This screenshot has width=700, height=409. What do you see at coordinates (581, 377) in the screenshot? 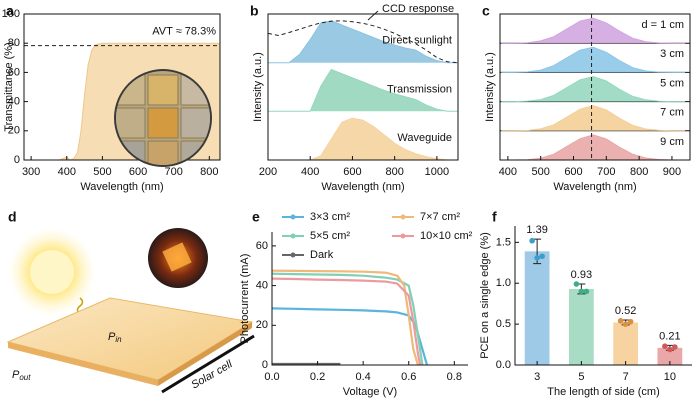
I see `x-tick-label: 5` at bounding box center [581, 377].